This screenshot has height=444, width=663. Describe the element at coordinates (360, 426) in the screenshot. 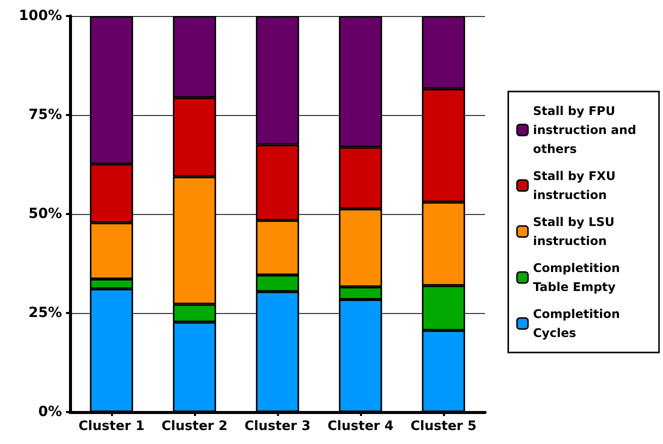

I see `x-tick-label: Cluster 4` at that location.